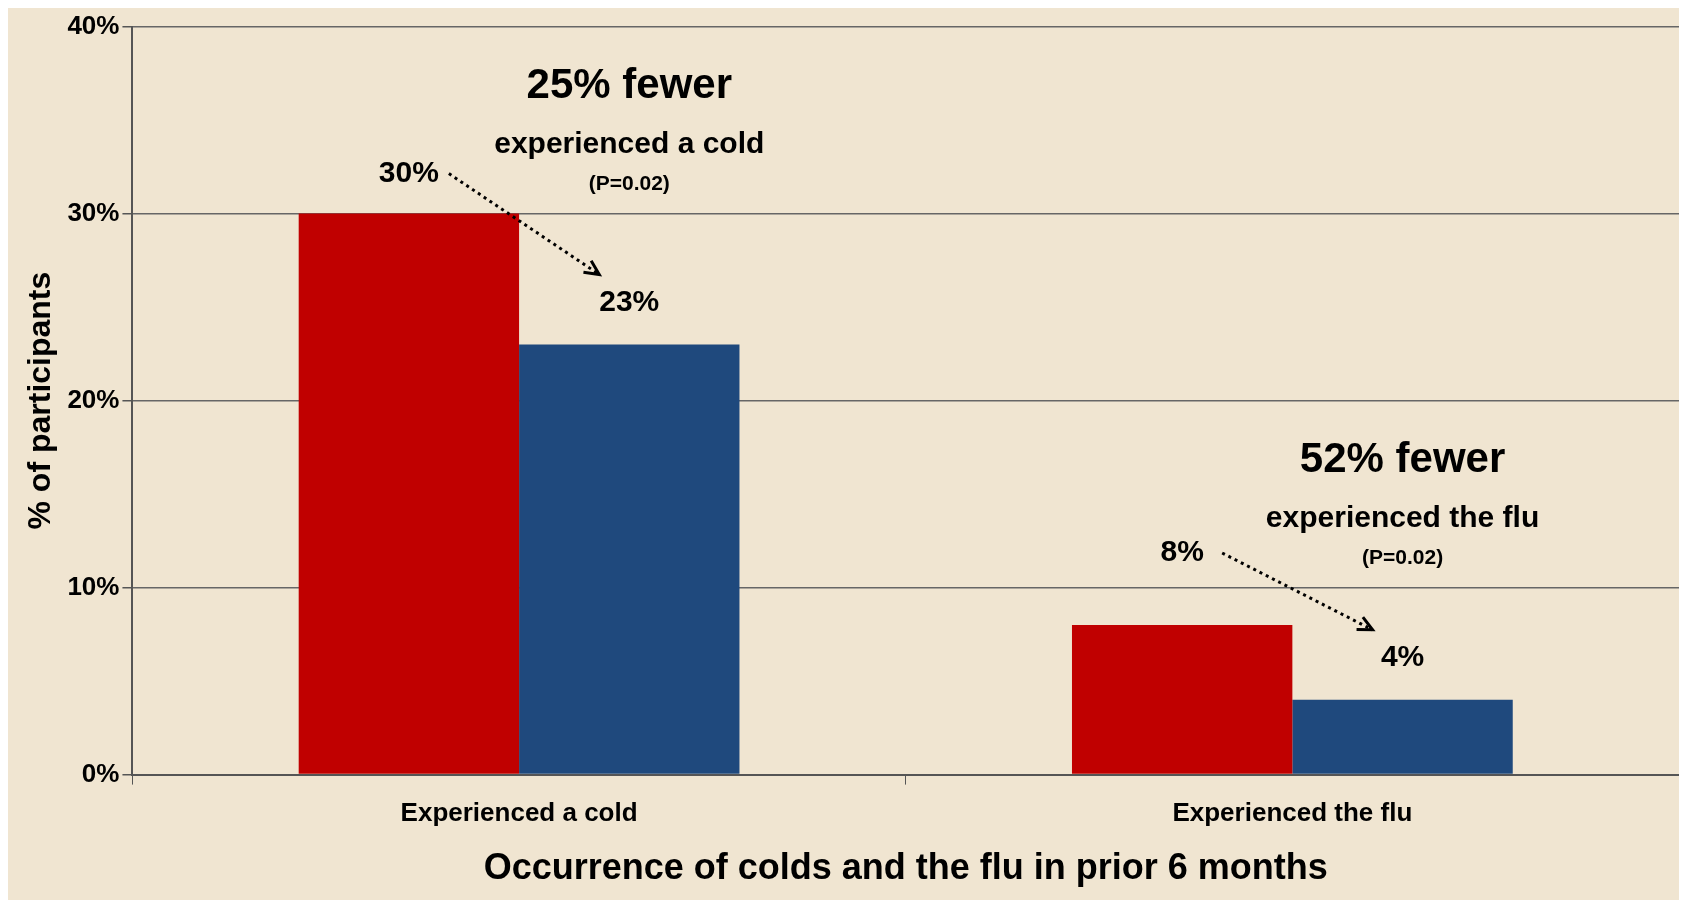  I want to click on data-label: 30%, so click(408, 171).